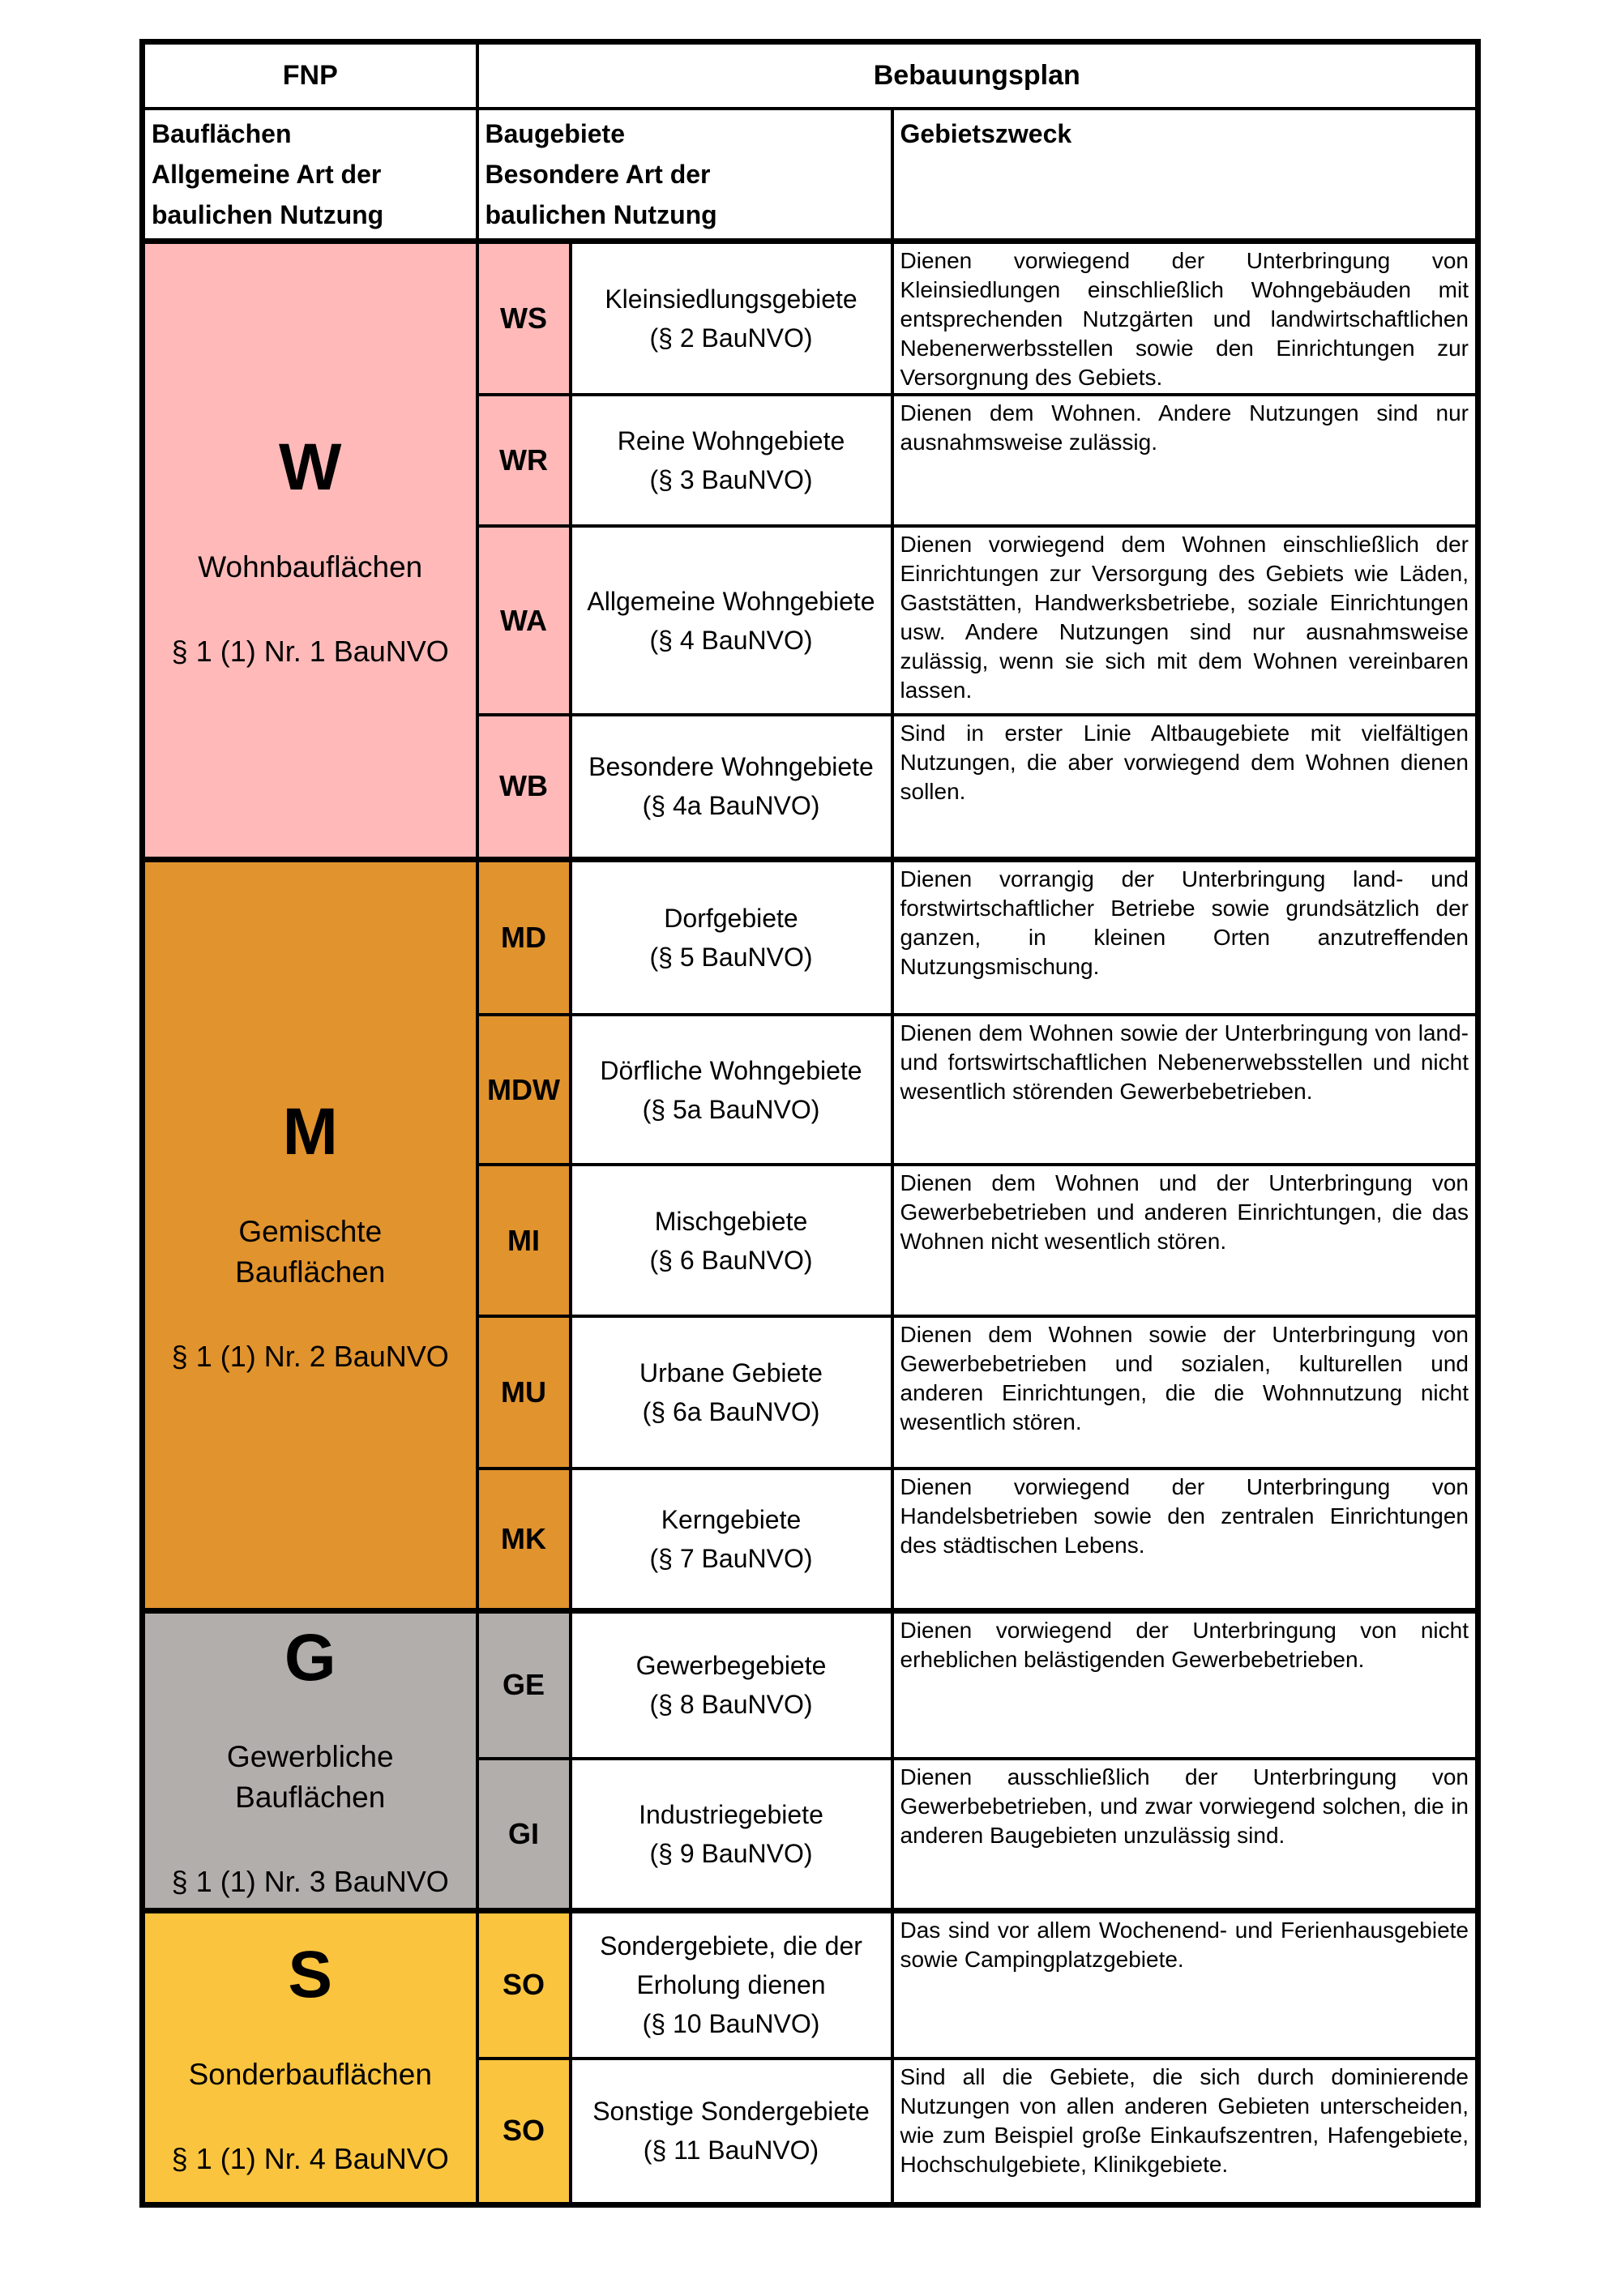 The height and width of the screenshot is (2296, 1621). What do you see at coordinates (524, 1240) in the screenshot?
I see `code-cell-mi: MI` at bounding box center [524, 1240].